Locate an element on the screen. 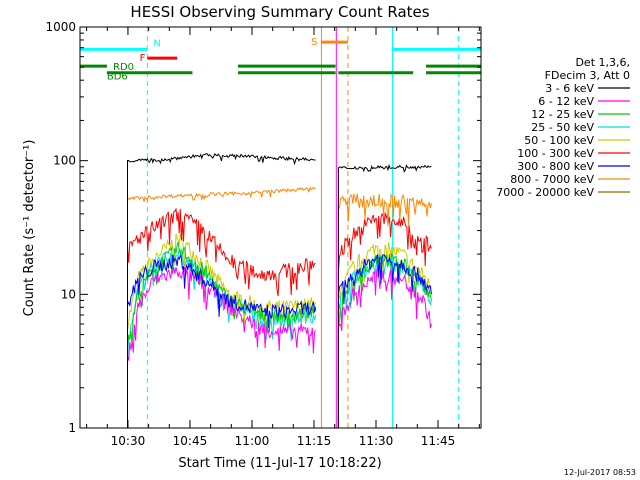  x-tick-label: 11:30 is located at coordinates (376, 441).